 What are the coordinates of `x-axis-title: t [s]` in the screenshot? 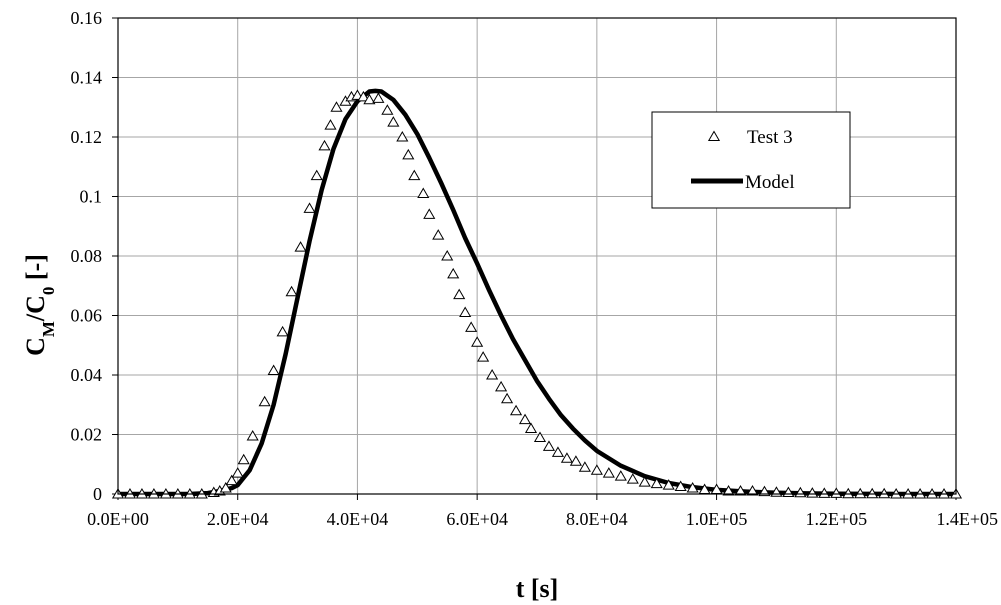 It's located at (537, 588).